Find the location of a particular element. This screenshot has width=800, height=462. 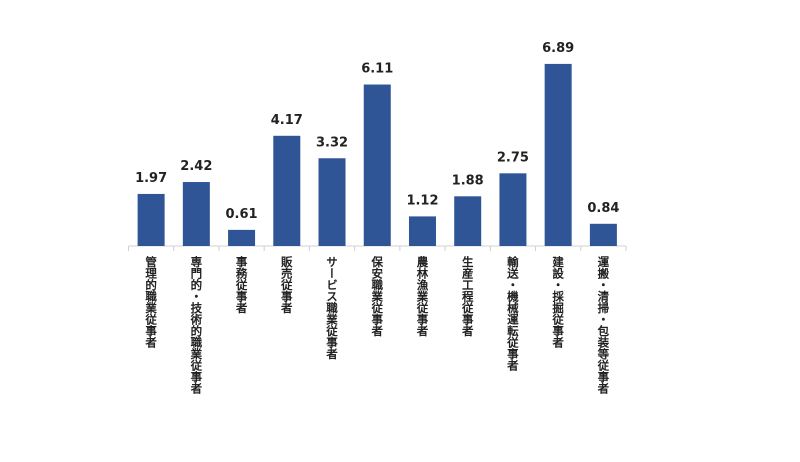

value-label: 0.84 is located at coordinates (603, 208).